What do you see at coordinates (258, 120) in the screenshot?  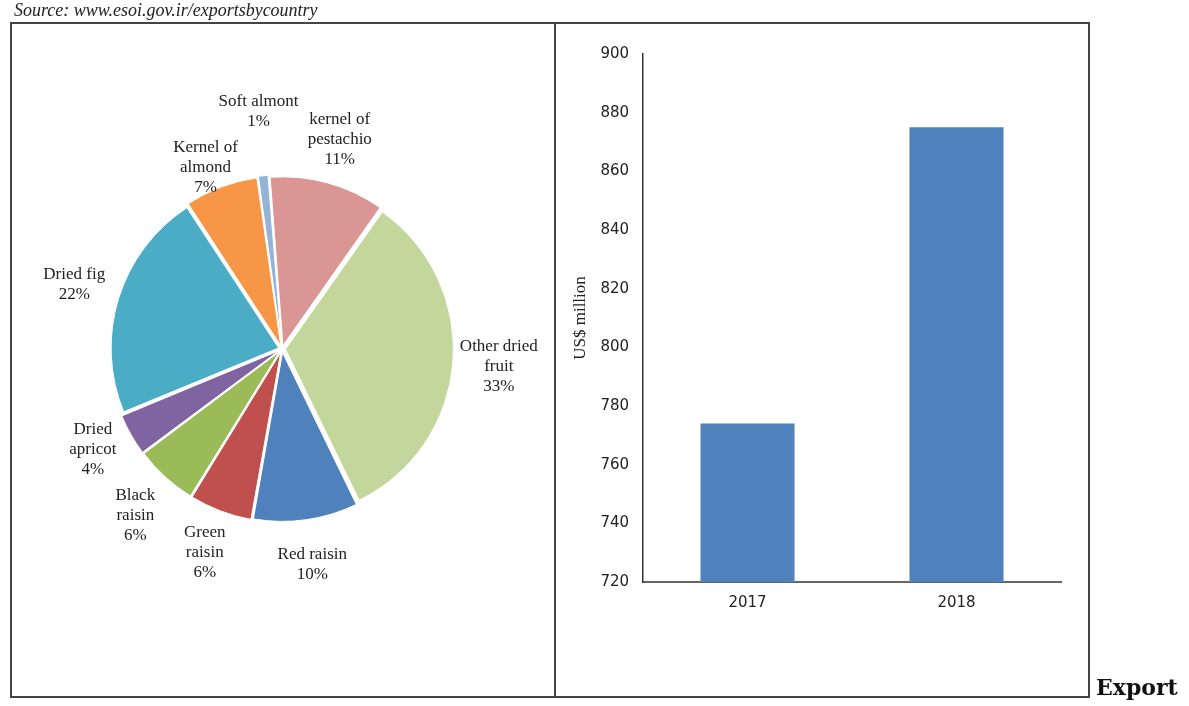 I see `data-label: 1%` at bounding box center [258, 120].